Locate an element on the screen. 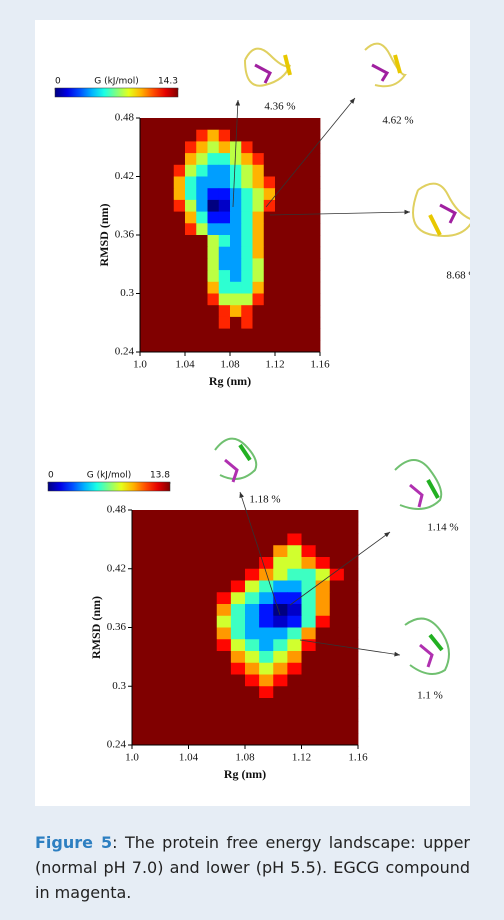  x-tick-label: 1.04 is located at coordinates (185, 365).